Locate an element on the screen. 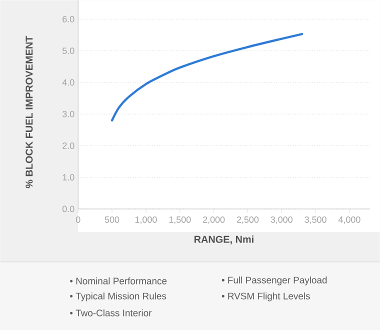 The image size is (380, 330). y-tick-label: 0.0 is located at coordinates (68, 209).